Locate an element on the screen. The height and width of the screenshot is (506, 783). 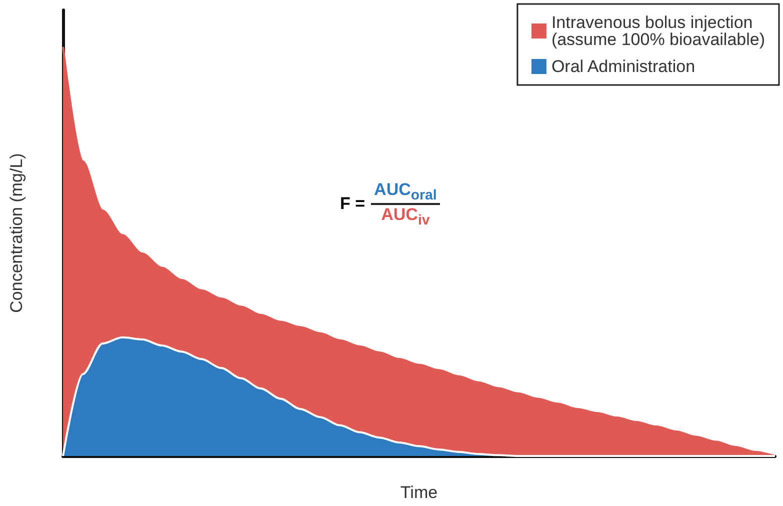
legend-label: Intravenous bolus injection (assume 100% bioavailable) is located at coordinates (658, 31).